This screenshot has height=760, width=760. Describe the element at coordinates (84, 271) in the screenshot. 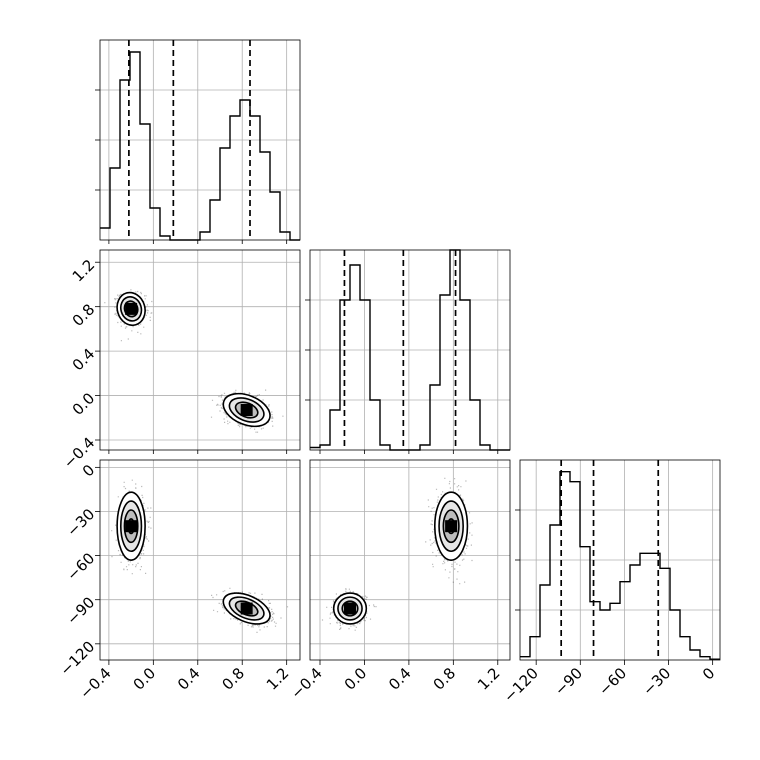

I see `ytick-label-1-4: 1.2` at that location.